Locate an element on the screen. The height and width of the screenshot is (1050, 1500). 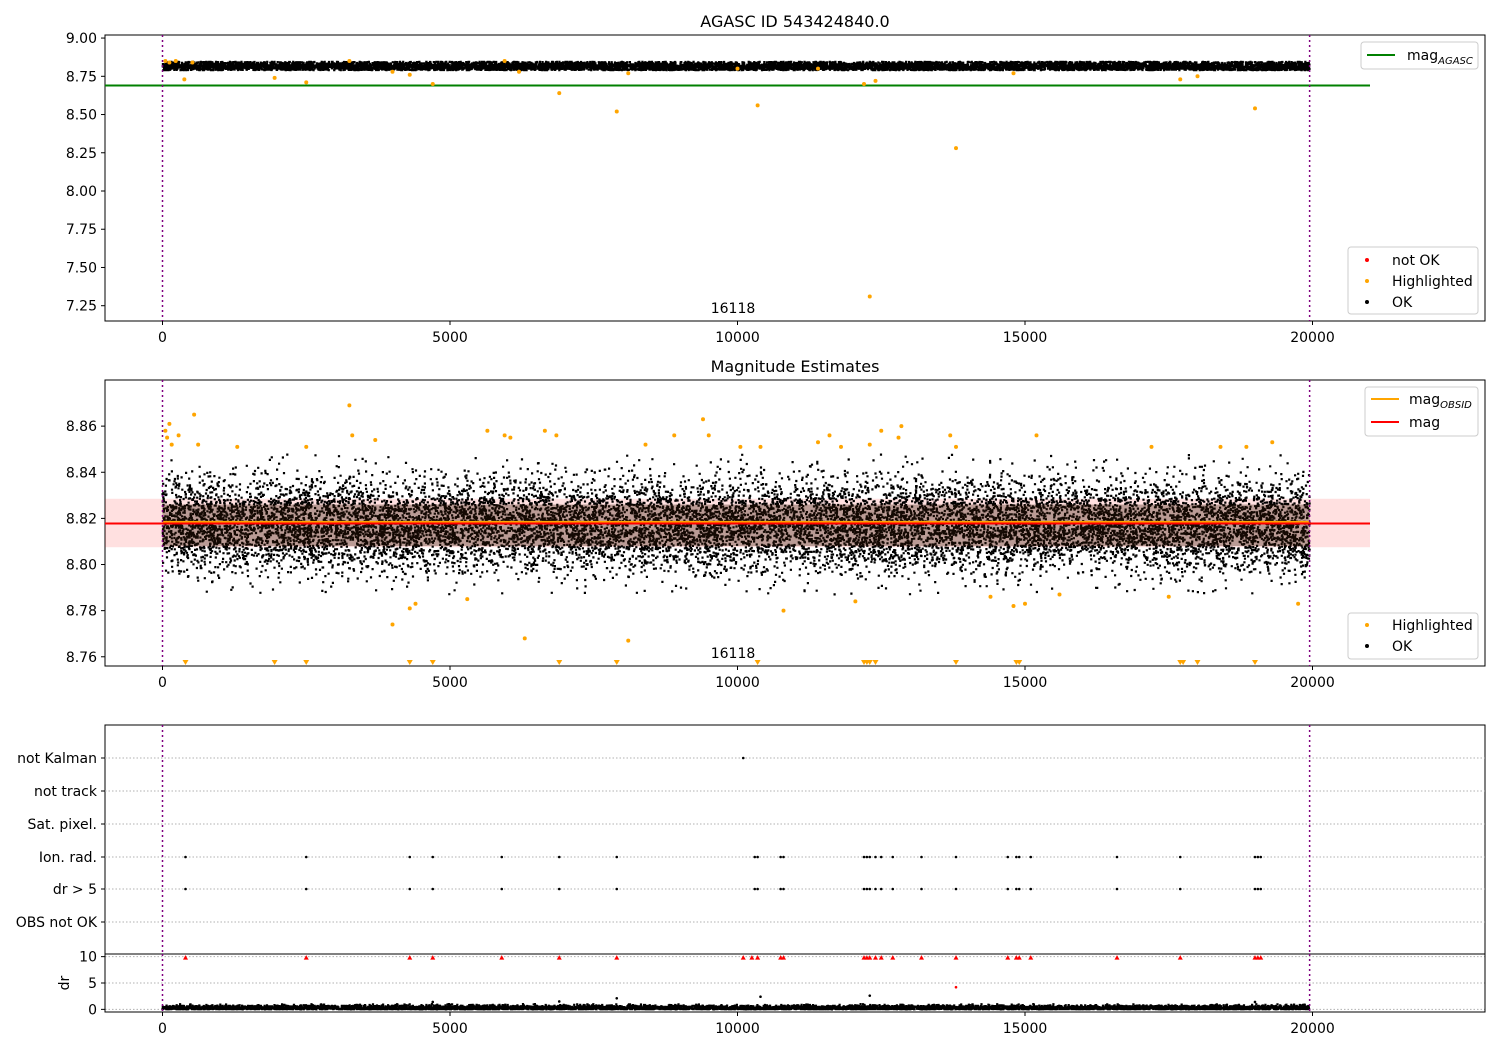
dr-ok-points is located at coordinates (736, 1007).